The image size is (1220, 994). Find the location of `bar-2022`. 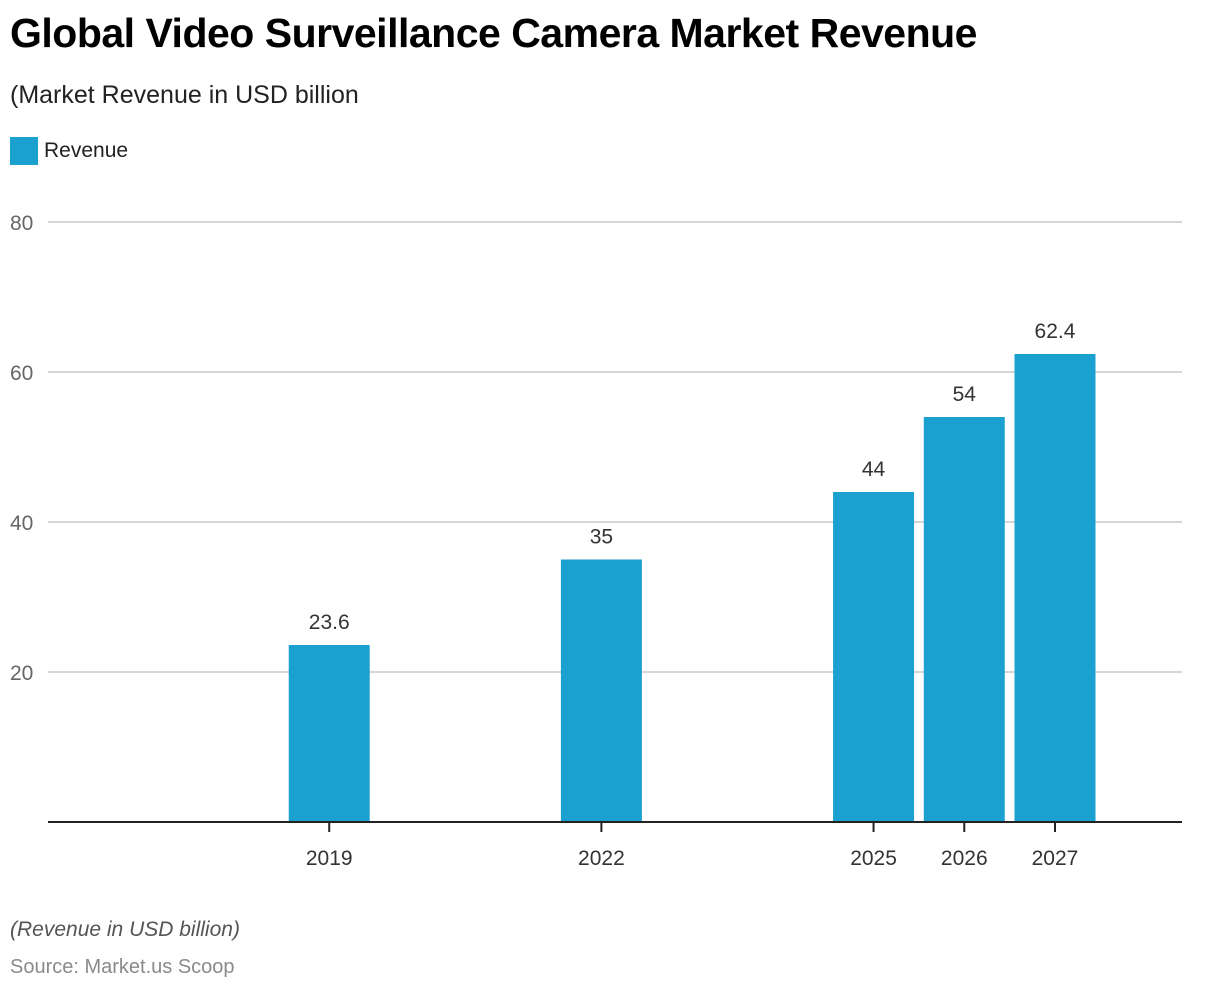

bar-2022 is located at coordinates (601, 690).